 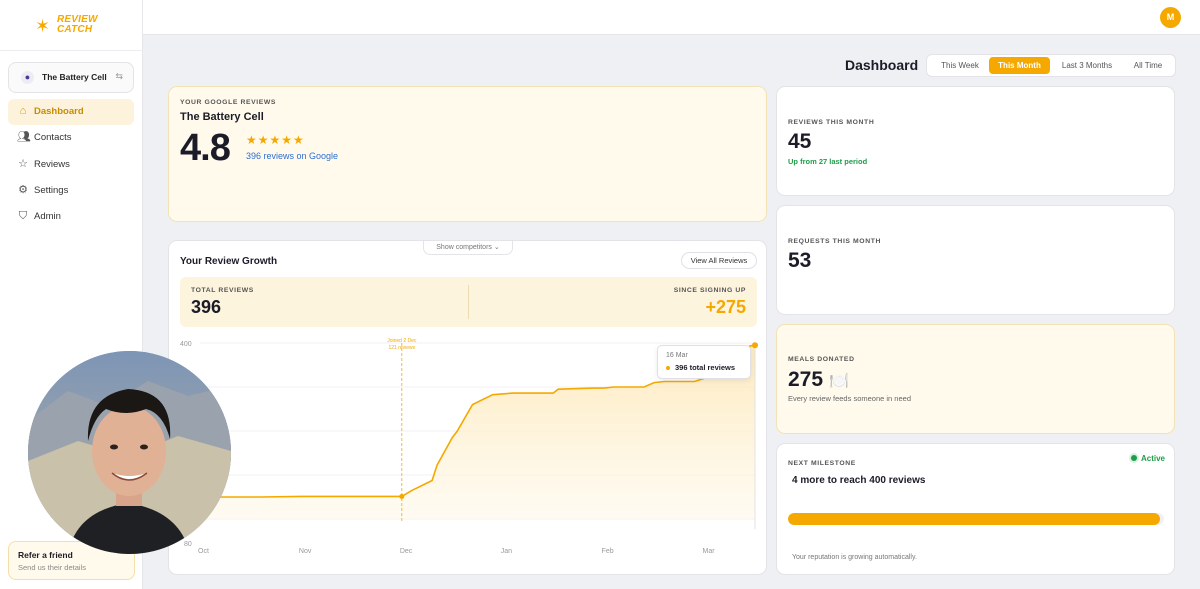 What do you see at coordinates (401, 348) in the screenshot?
I see `annotation-label: 121 reviews` at bounding box center [401, 348].